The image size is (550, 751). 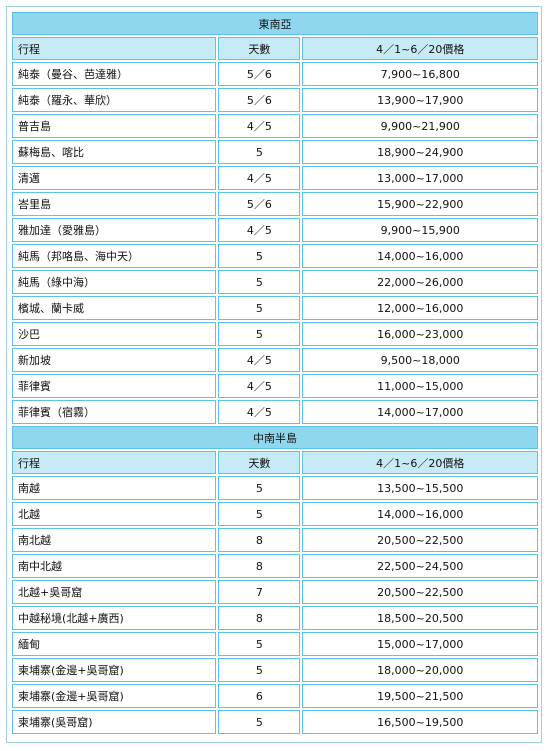 I want to click on route-cell: 純泰（曼谷、芭達雅）, so click(x=114, y=74).